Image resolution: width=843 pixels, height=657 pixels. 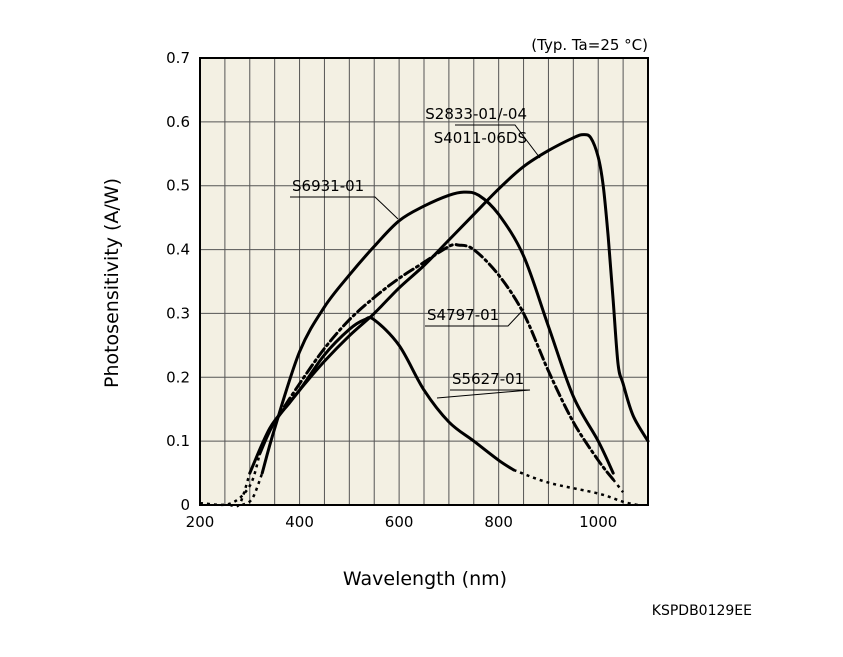 I want to click on y-tick-label: 0.5, so click(x=178, y=186).